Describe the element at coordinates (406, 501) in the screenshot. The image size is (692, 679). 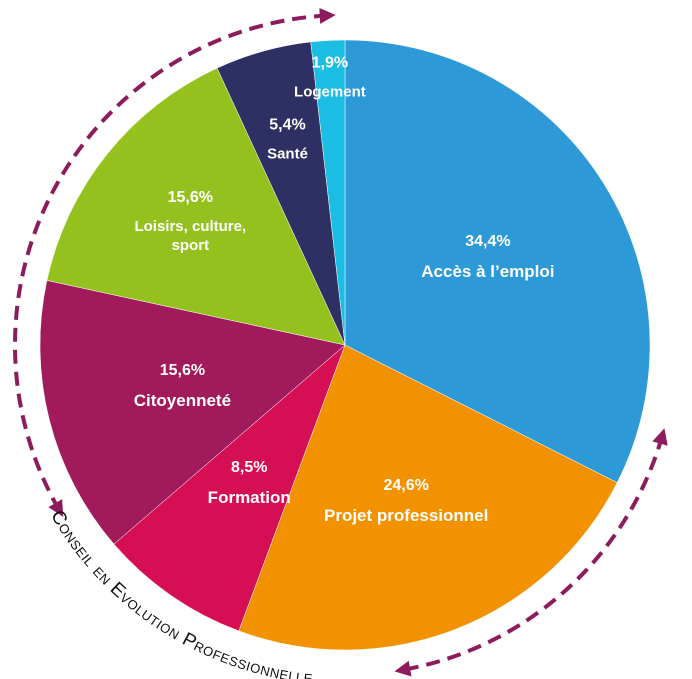
I see `slice-label: 24,6% Projet professionnel` at that location.